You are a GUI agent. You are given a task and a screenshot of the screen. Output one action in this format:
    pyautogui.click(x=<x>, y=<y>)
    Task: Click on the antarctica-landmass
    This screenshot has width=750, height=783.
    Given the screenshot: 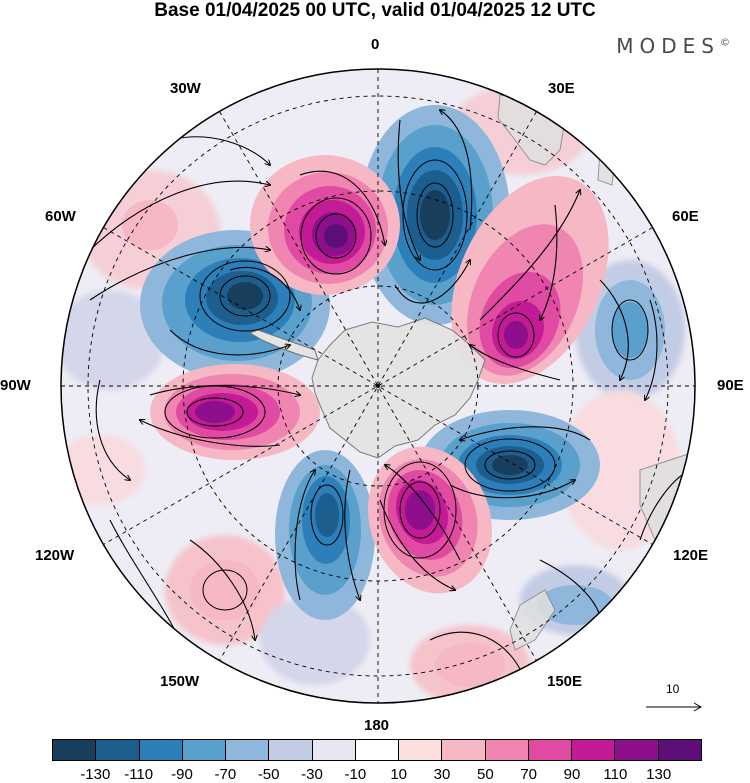 What is the action you would take?
    pyautogui.click(x=398, y=388)
    